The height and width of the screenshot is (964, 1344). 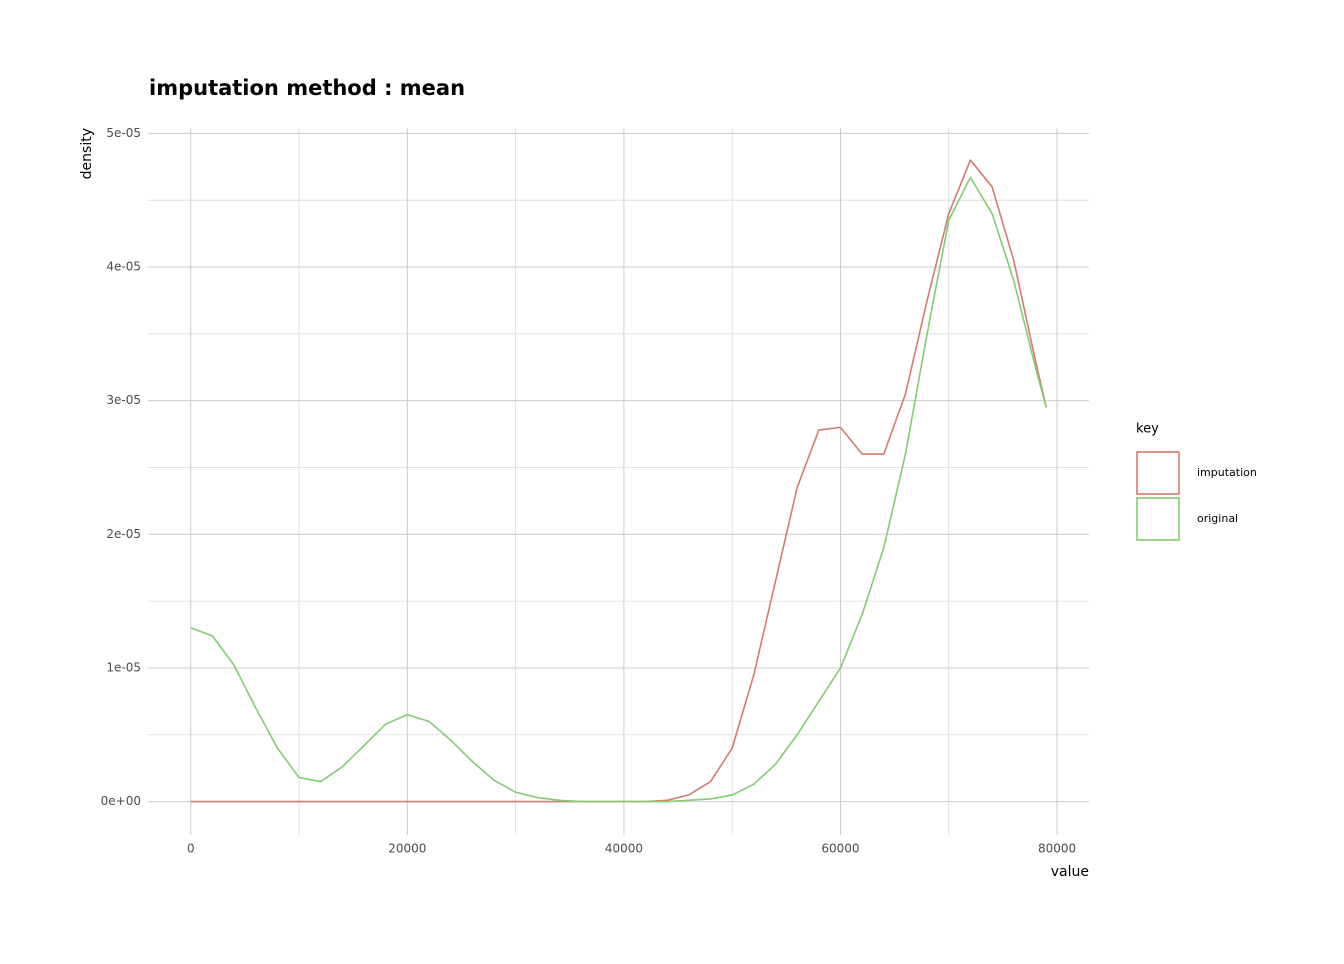 I want to click on chart-title: imputation method : mean, so click(x=307, y=88).